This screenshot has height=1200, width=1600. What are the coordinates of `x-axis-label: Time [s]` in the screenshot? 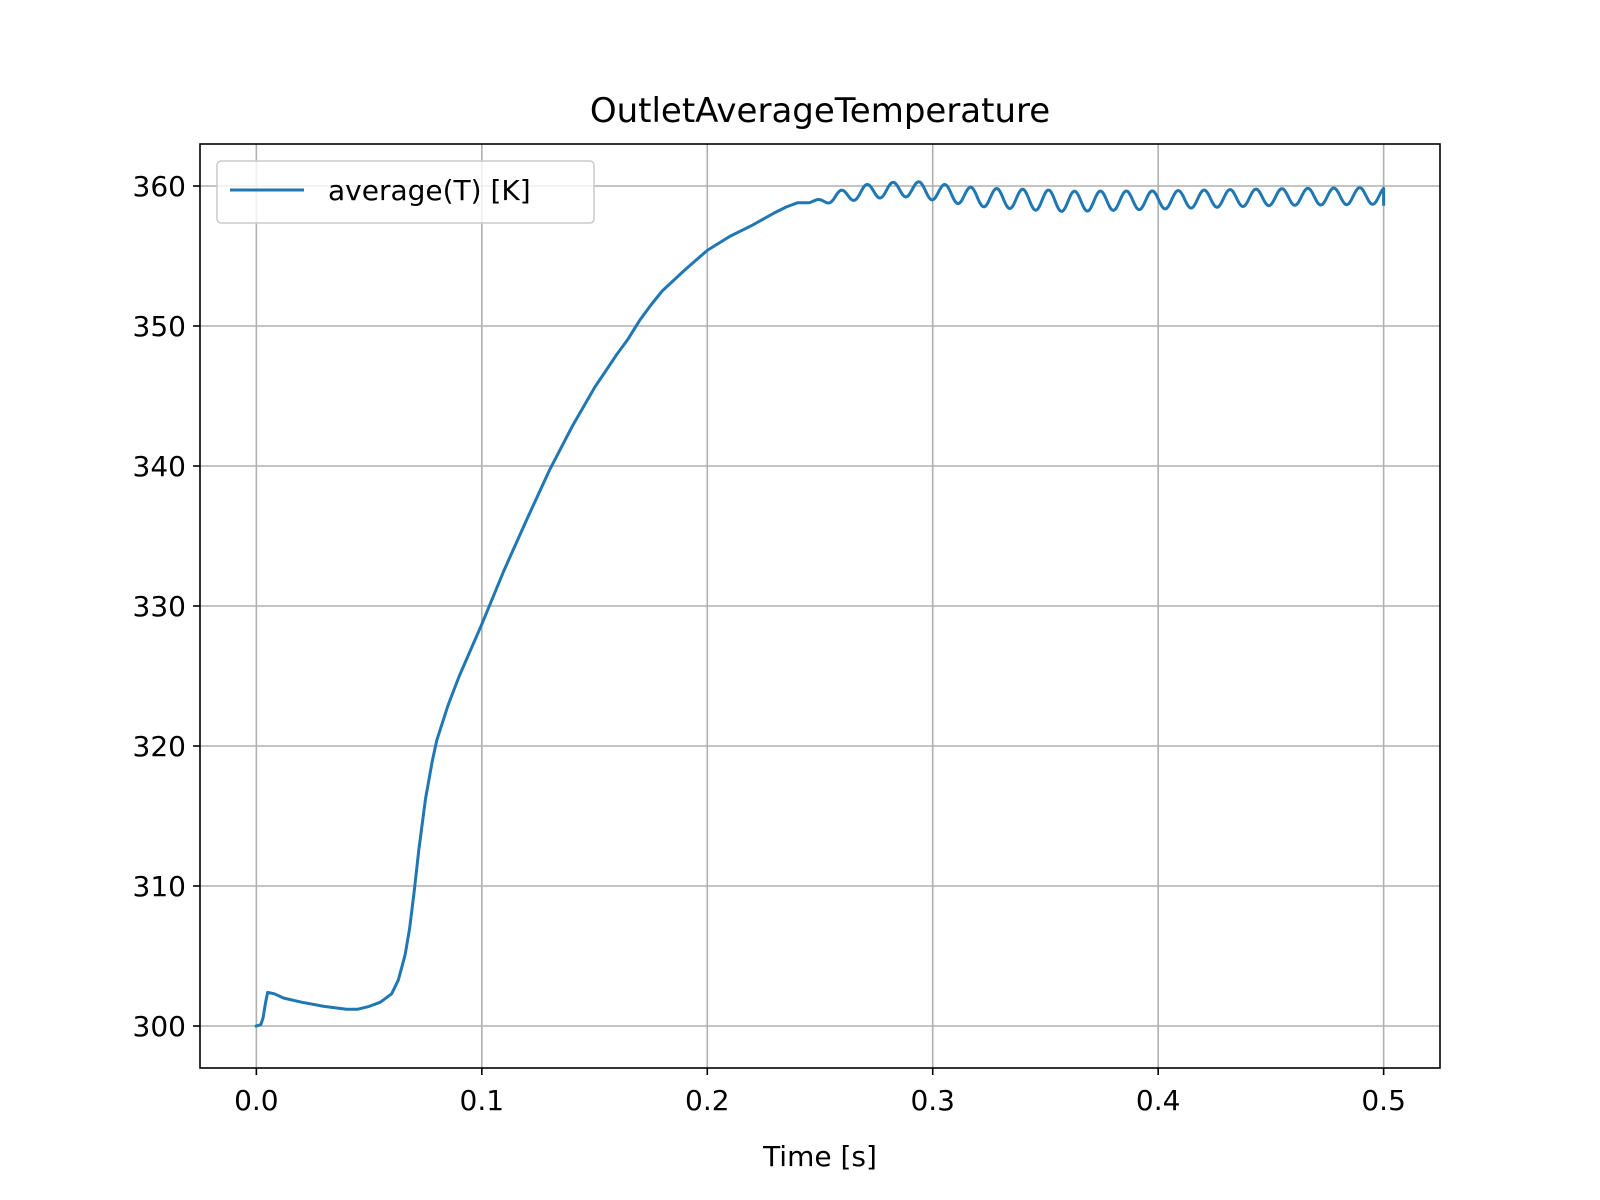 It's located at (819, 1156).